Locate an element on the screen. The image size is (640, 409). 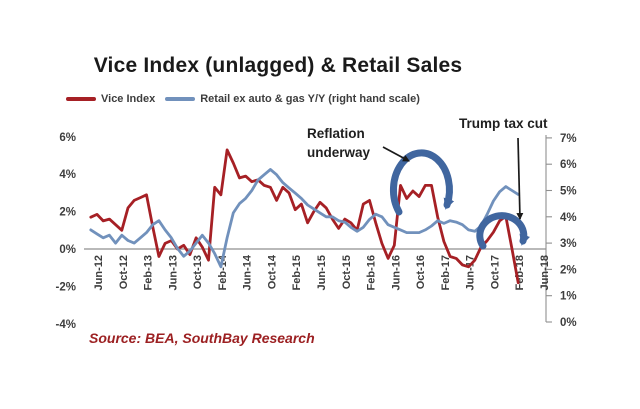
x-axis-tick-label: Jun-18 is located at coordinates (545, 272).